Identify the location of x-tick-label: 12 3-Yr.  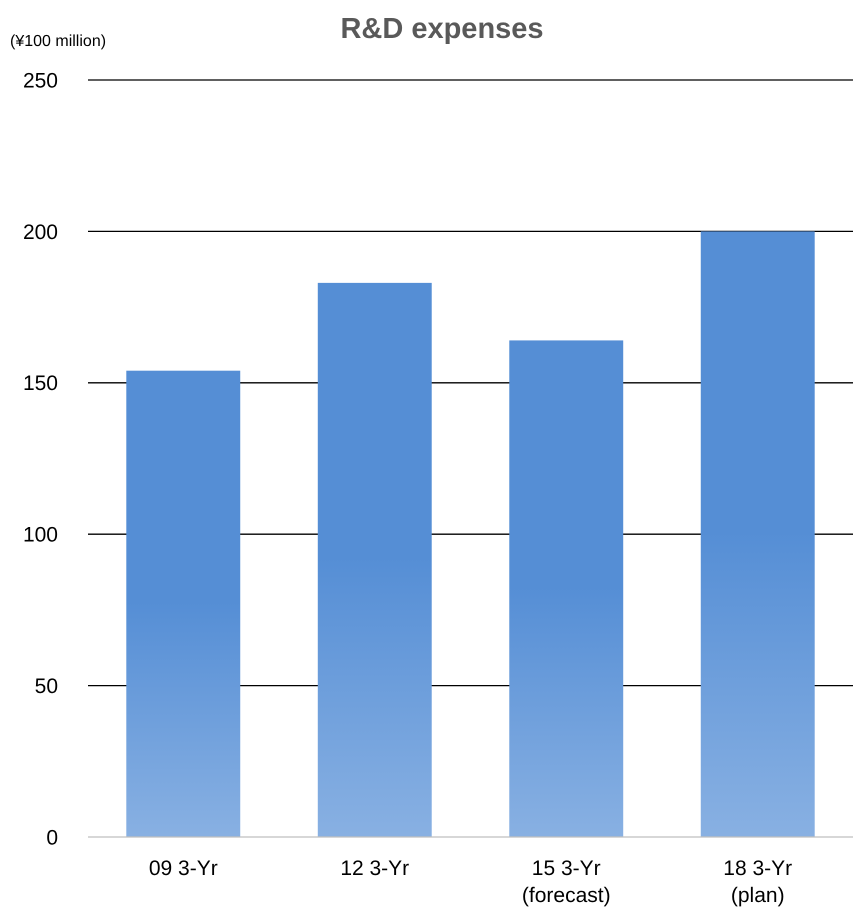
(375, 868).